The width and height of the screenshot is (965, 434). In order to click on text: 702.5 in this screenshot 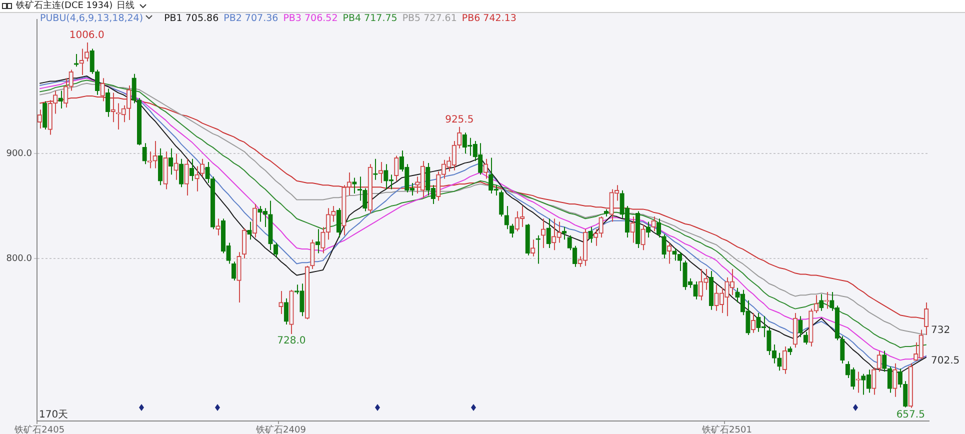, I will do `click(945, 360)`.